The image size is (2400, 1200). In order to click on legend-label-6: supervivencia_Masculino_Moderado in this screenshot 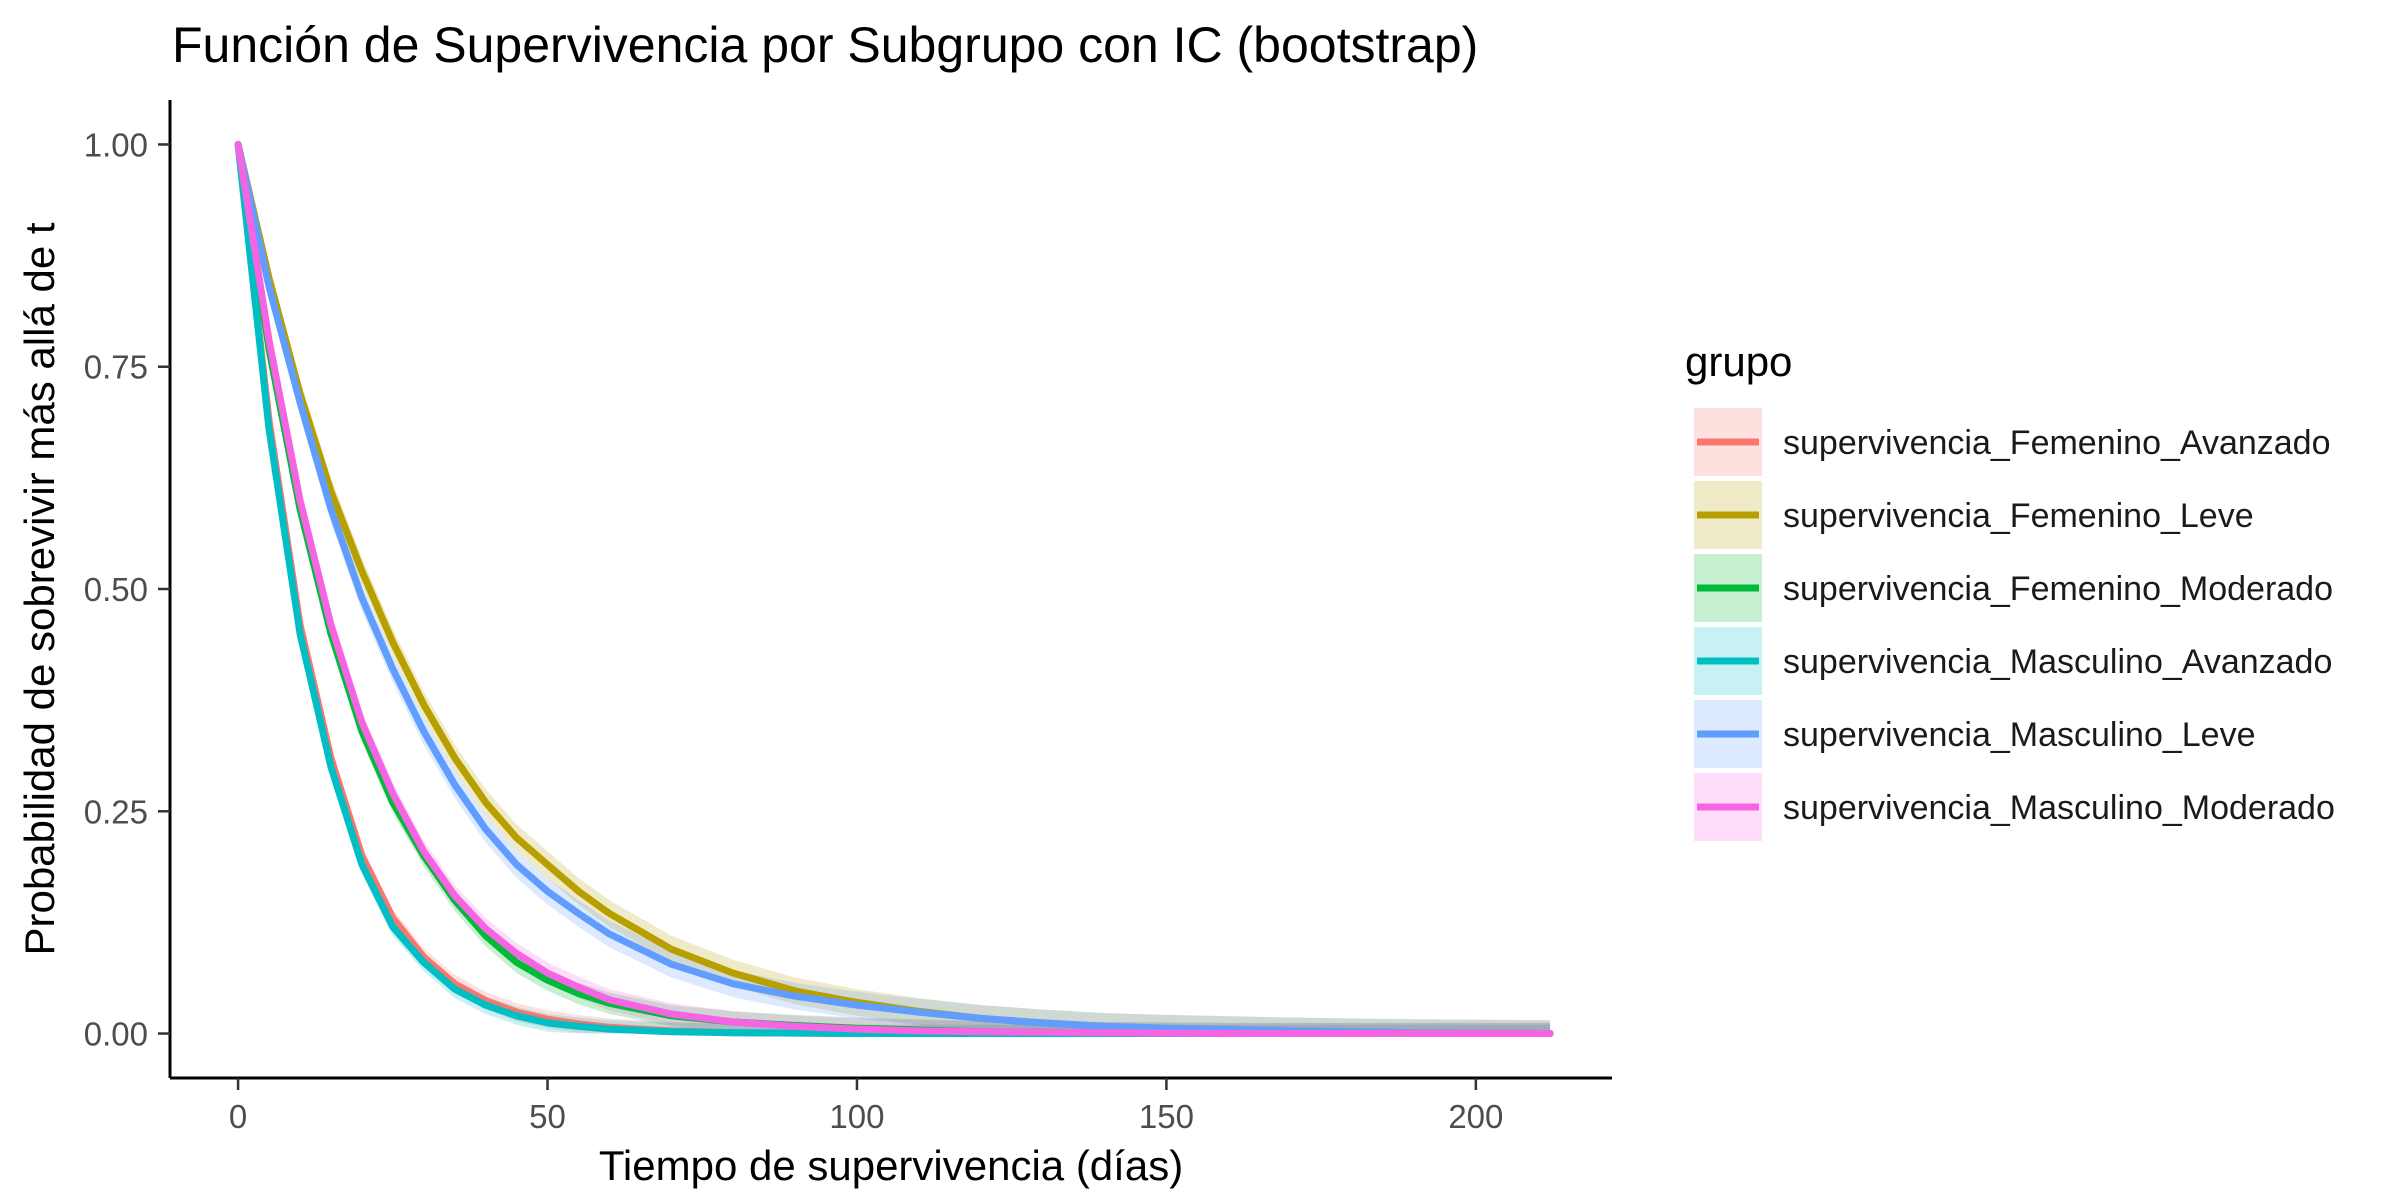, I will do `click(2059, 808)`.